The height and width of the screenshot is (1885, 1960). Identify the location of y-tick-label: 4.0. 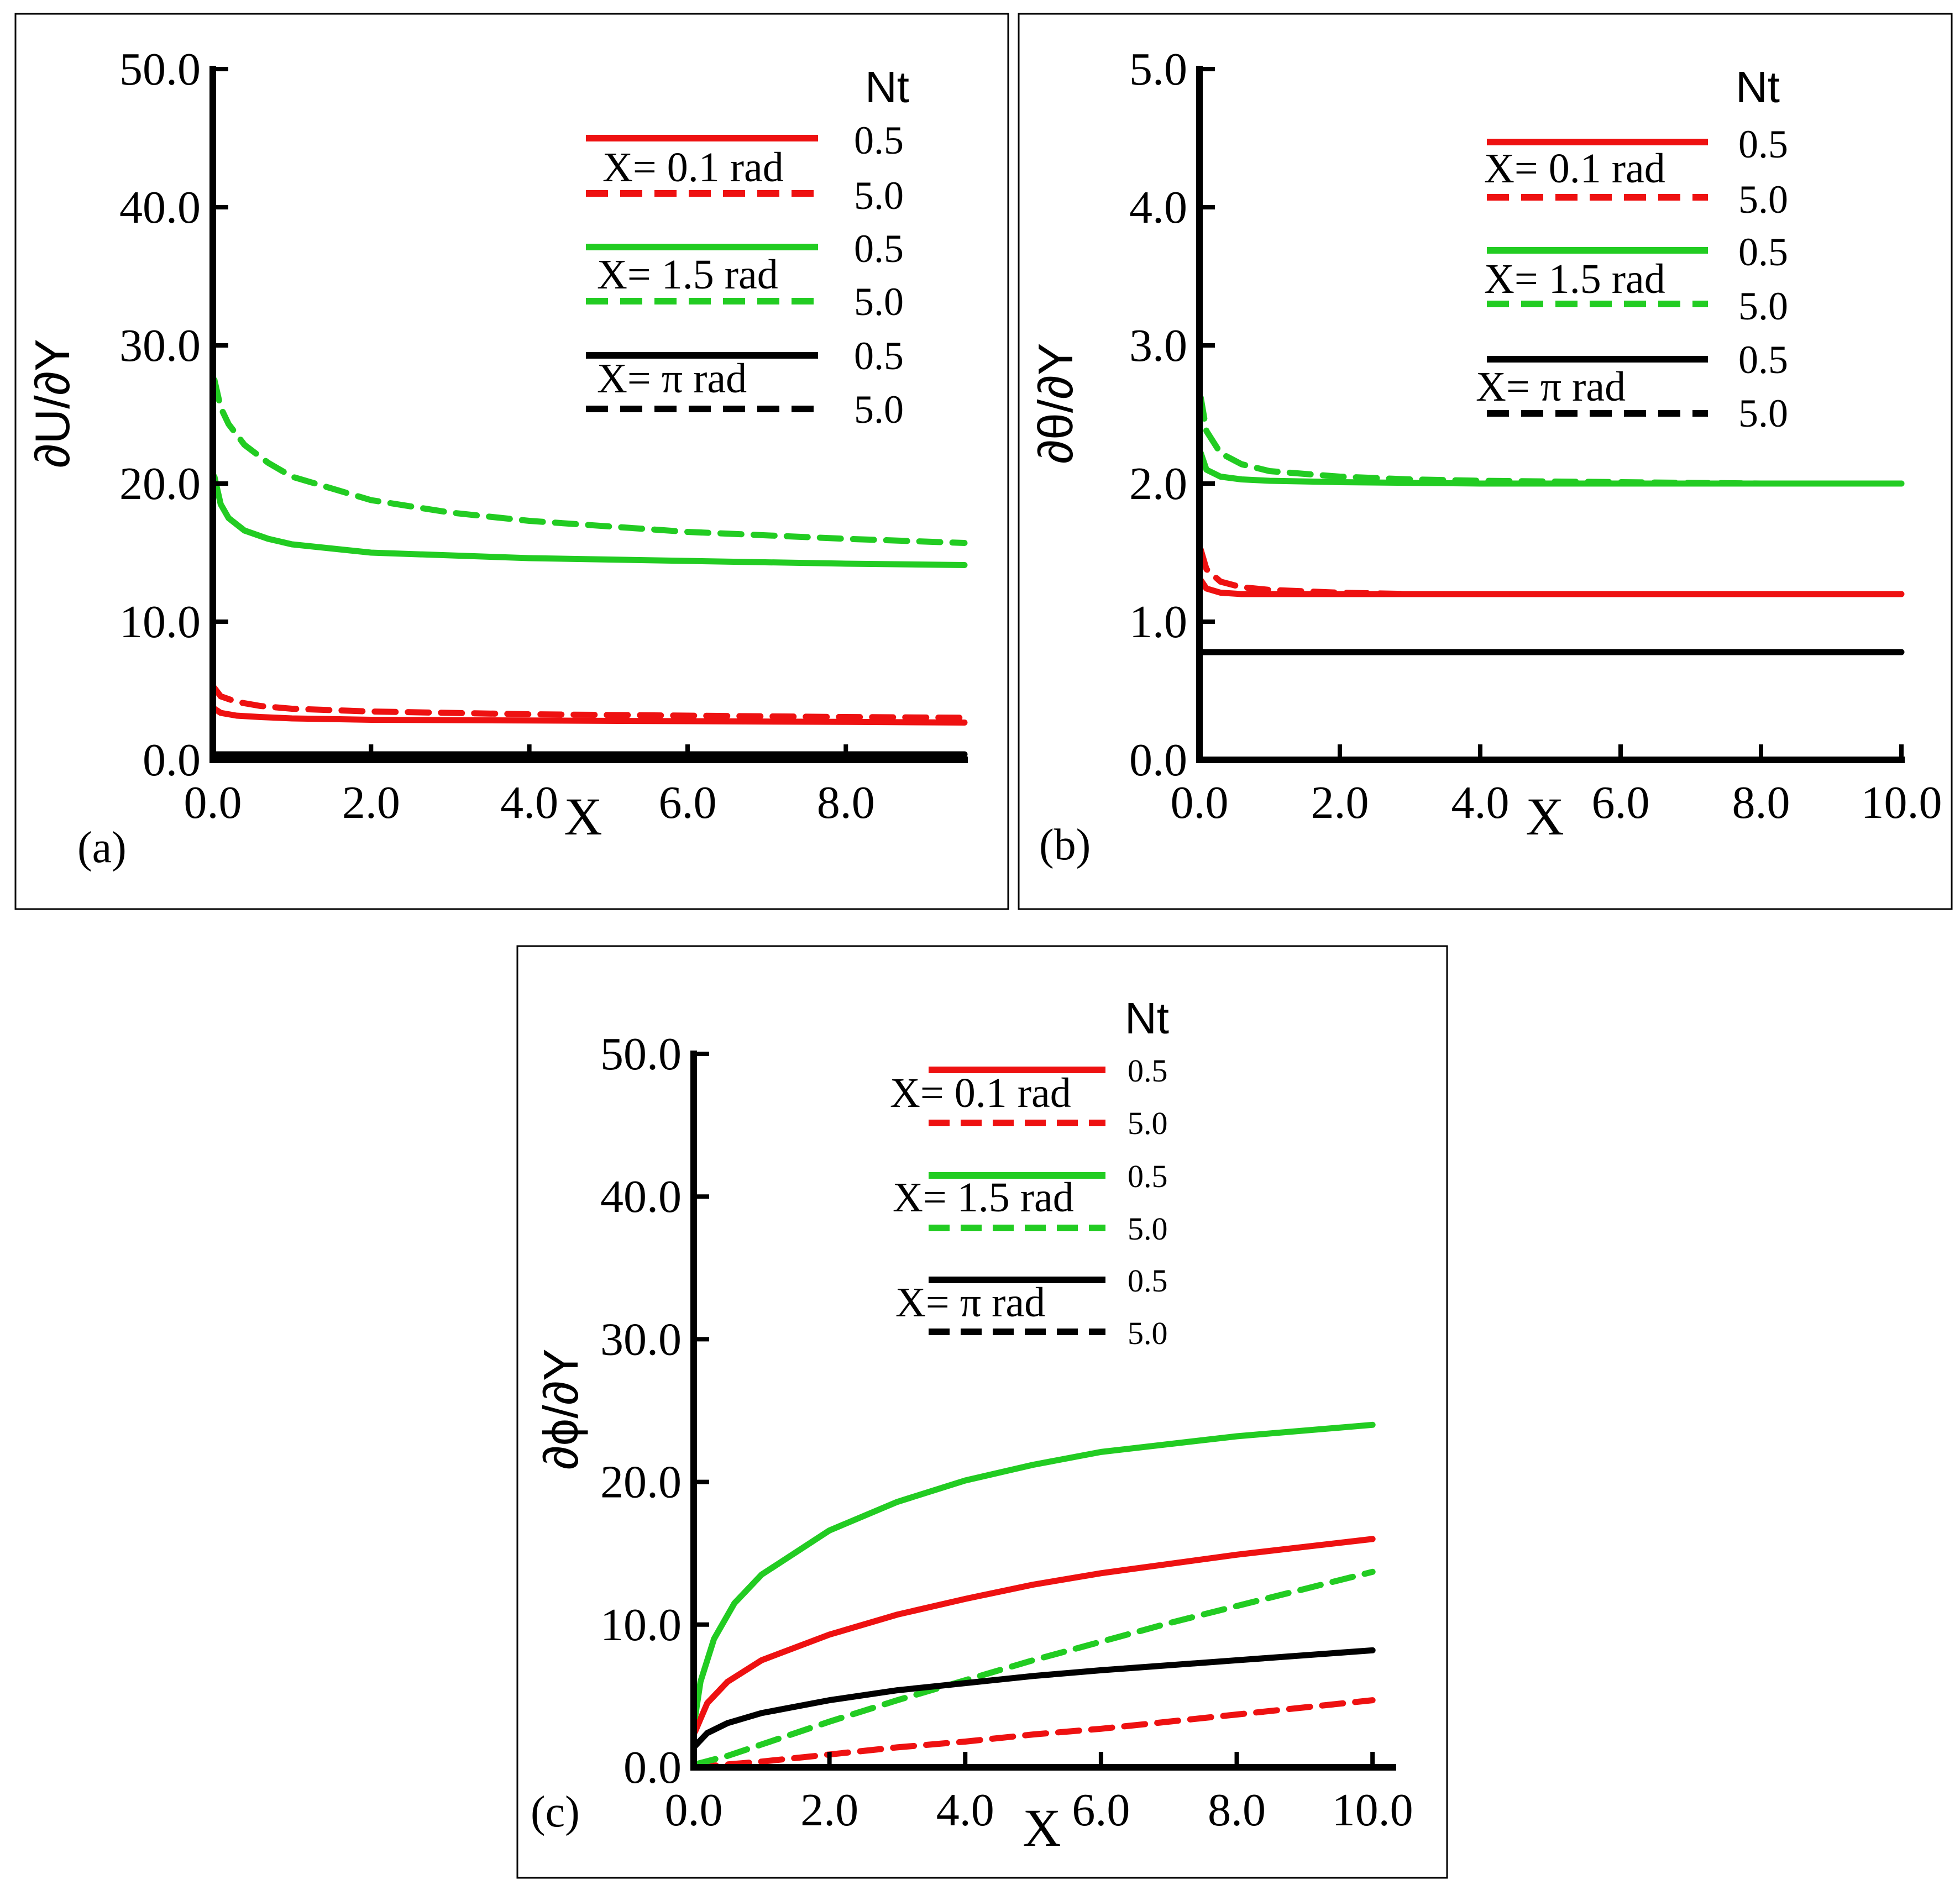
(1158, 207).